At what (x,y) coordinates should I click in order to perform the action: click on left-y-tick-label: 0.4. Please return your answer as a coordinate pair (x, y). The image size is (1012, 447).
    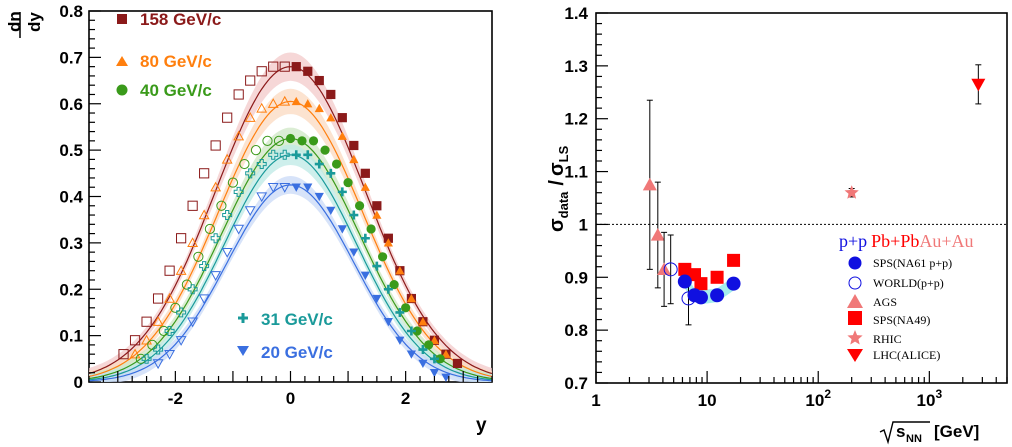
    Looking at the image, I should click on (71, 197).